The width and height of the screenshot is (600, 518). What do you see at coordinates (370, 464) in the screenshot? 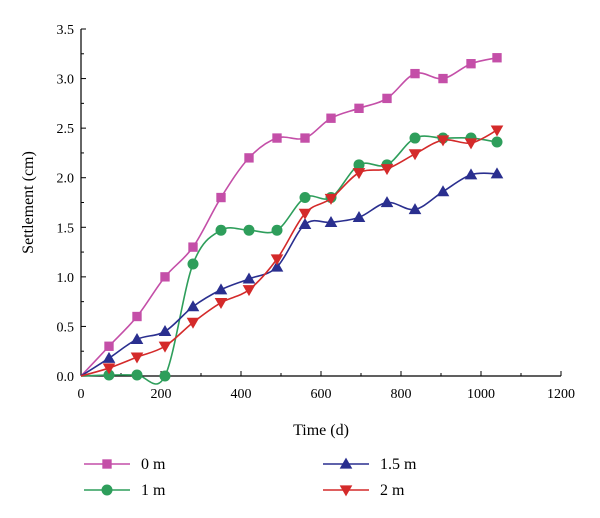
I see `legend-item-1-5m: 1.5 m` at bounding box center [370, 464].